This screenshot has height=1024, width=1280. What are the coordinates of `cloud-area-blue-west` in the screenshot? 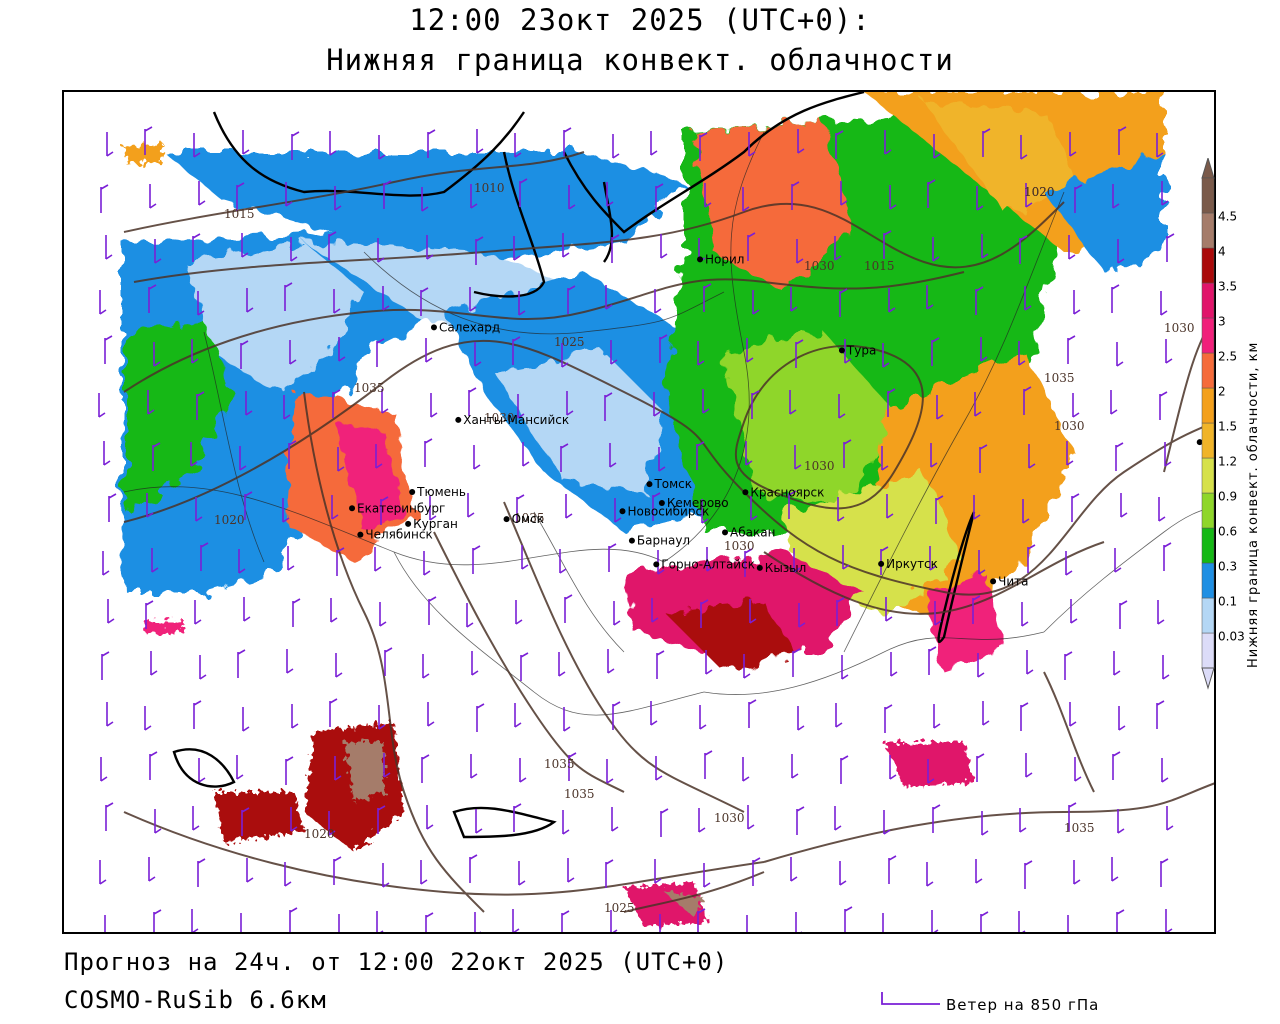 It's located at (283, 412).